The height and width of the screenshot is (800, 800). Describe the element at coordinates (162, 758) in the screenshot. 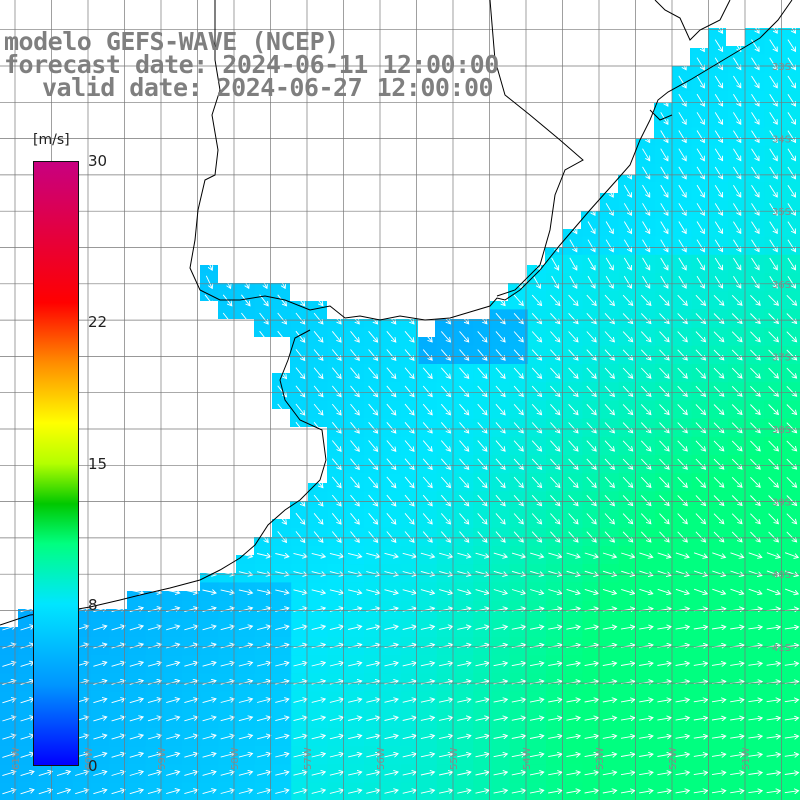

I see `longitude-label: 59W` at that location.